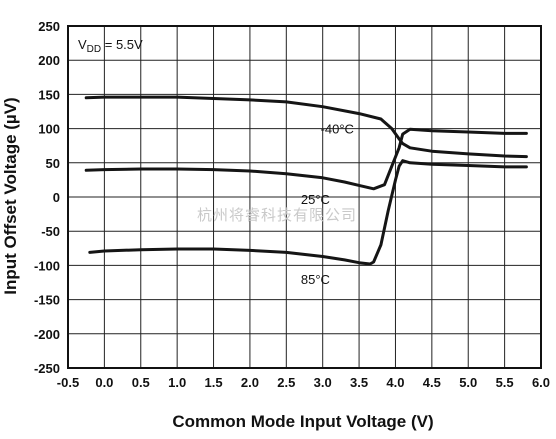  What do you see at coordinates (395, 382) in the screenshot?
I see `x-tick-label: 4.0` at bounding box center [395, 382].